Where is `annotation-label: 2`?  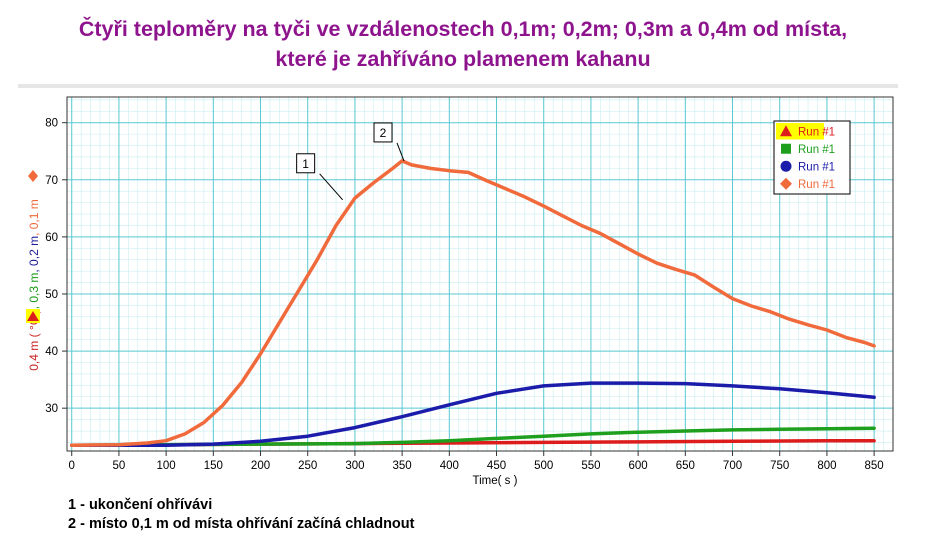 annotation-label: 2 is located at coordinates (383, 133).